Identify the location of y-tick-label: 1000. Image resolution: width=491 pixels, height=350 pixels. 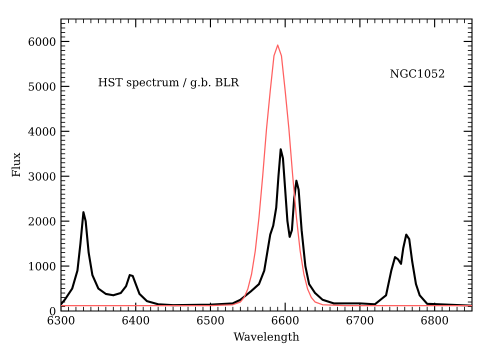
(42, 266).